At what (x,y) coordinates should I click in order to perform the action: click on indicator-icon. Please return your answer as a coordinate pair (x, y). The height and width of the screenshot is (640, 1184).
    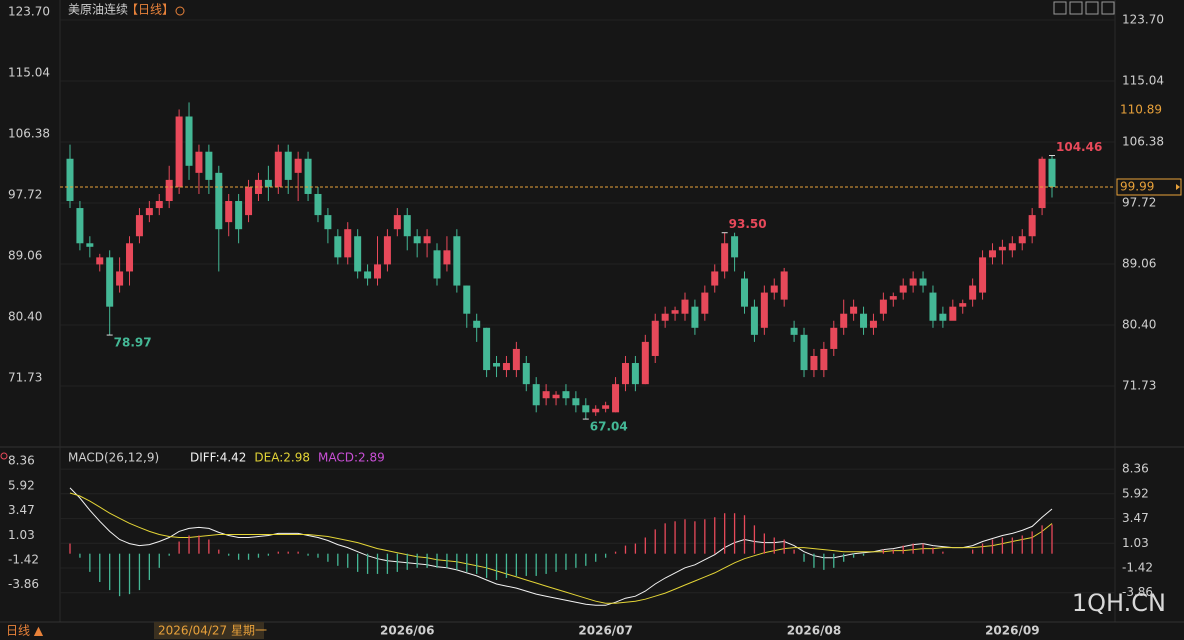
    Looking at the image, I should click on (4, 456).